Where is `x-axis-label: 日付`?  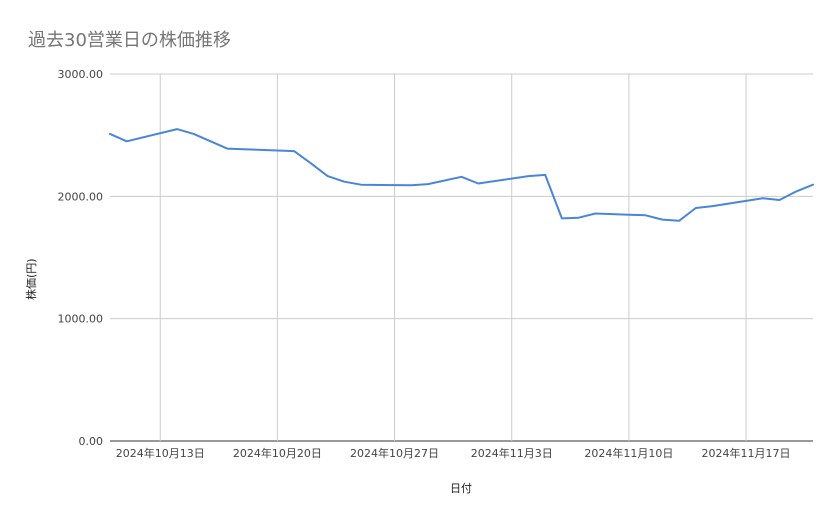
x-axis-label: 日付 is located at coordinates (461, 488).